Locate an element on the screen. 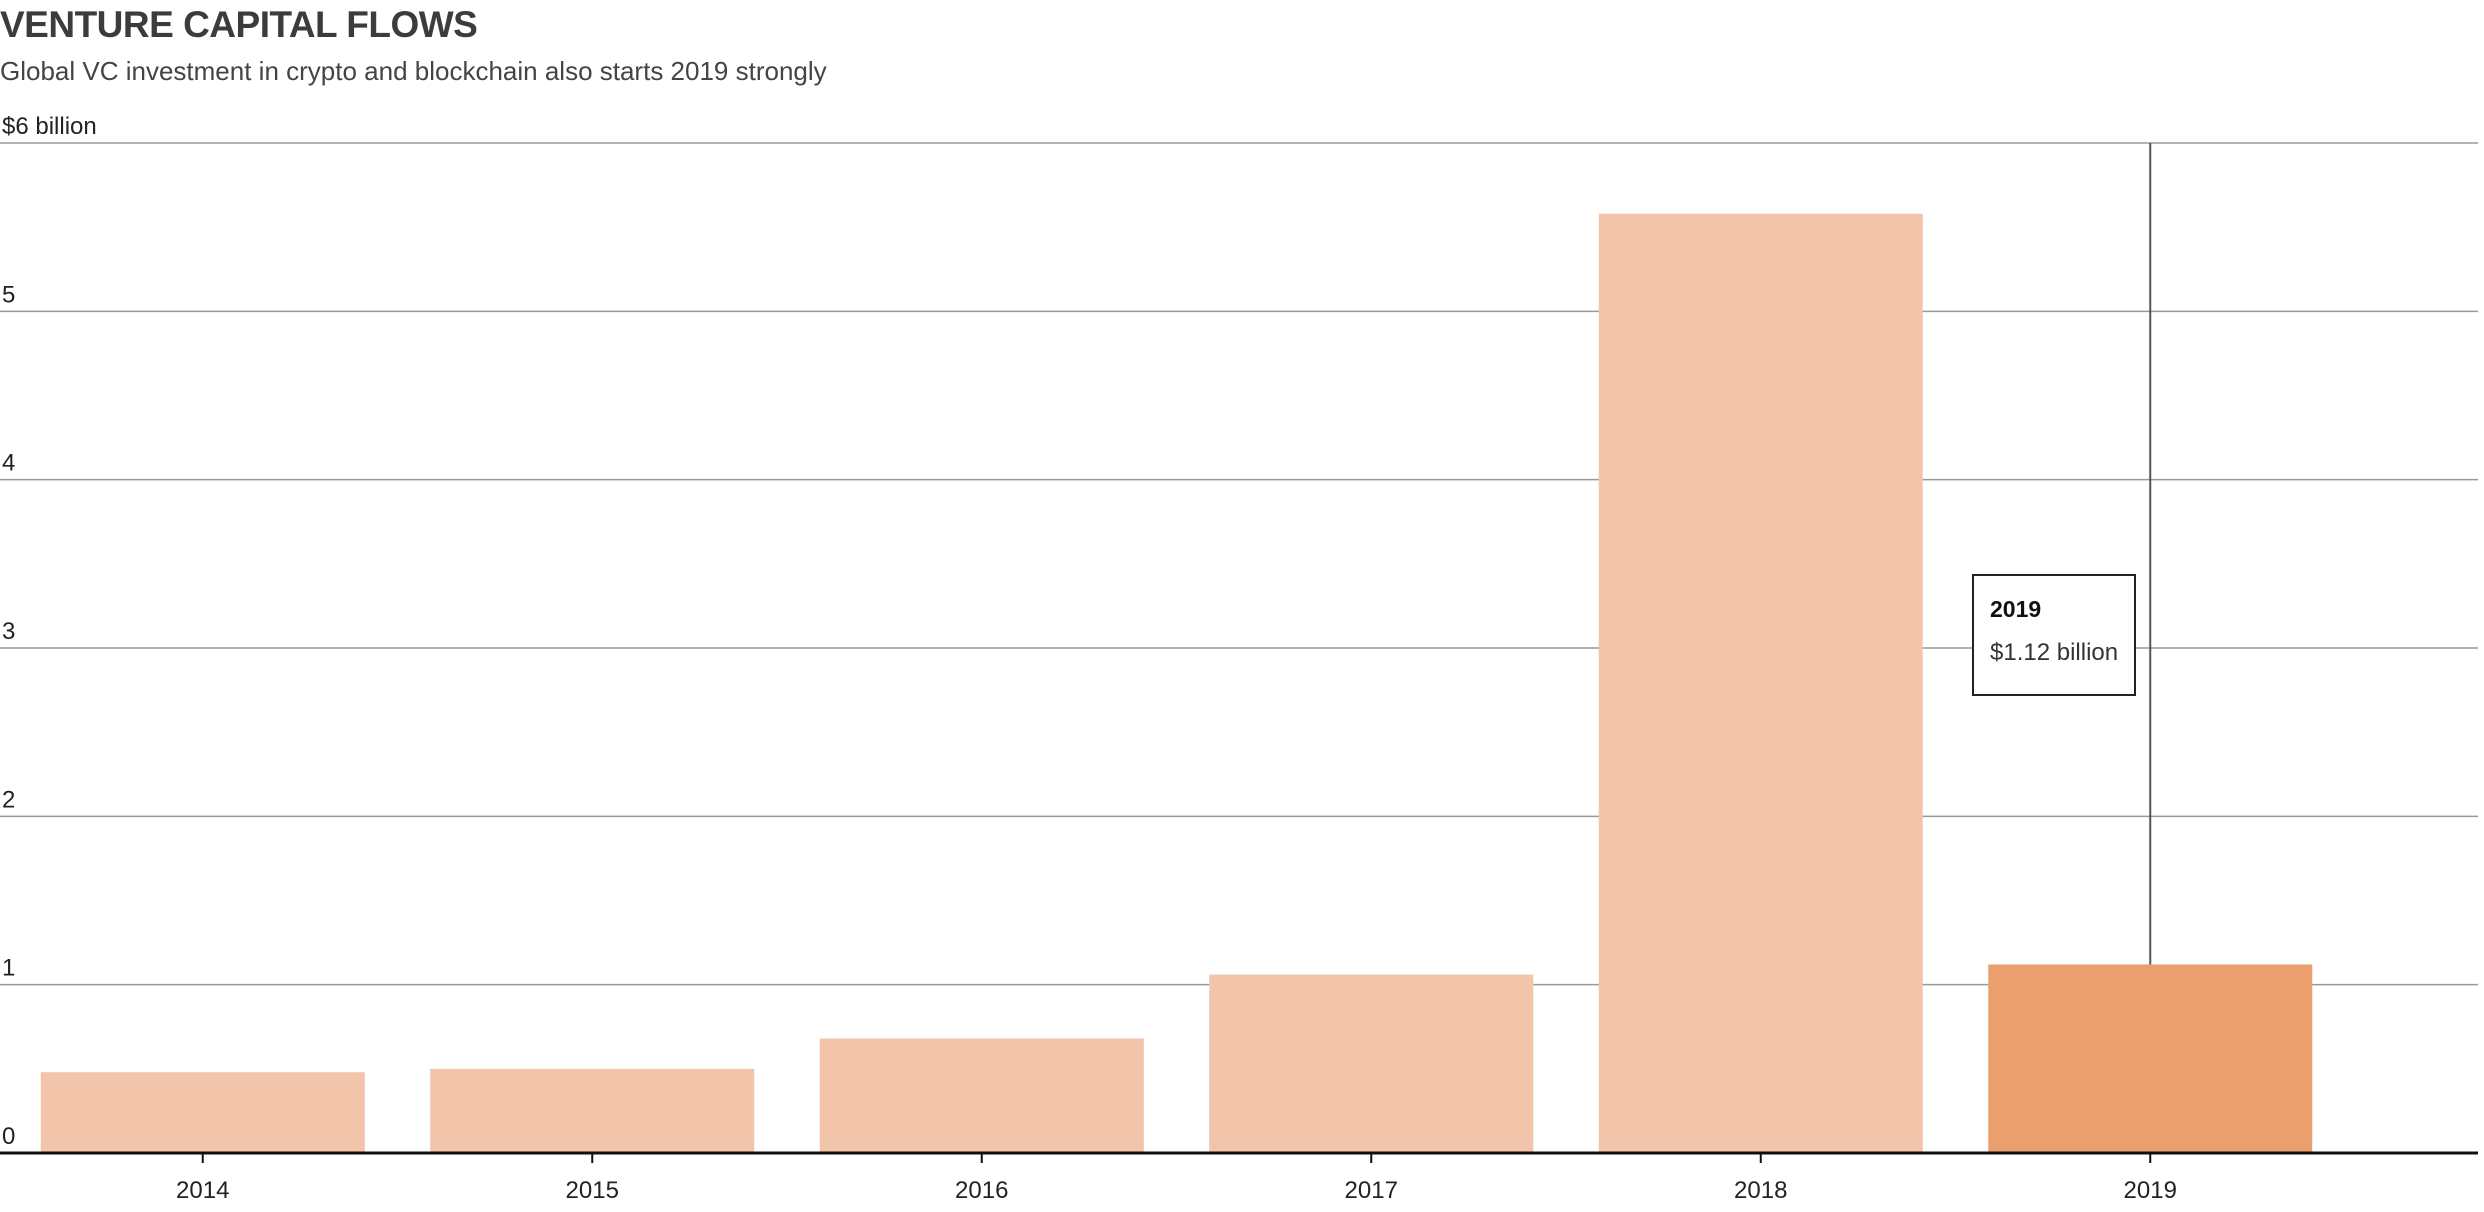 The image size is (2484, 1212). y-tick-label-3: 3 is located at coordinates (8, 631).